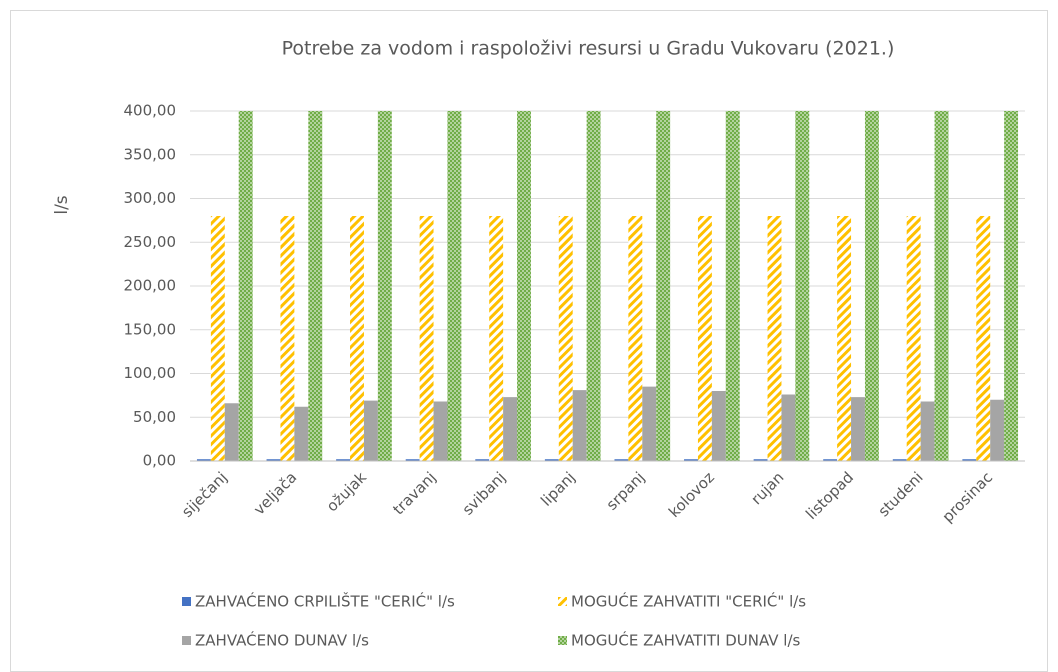 The image size is (1058, 672). I want to click on y-tick-label: 300,00, so click(150, 198).